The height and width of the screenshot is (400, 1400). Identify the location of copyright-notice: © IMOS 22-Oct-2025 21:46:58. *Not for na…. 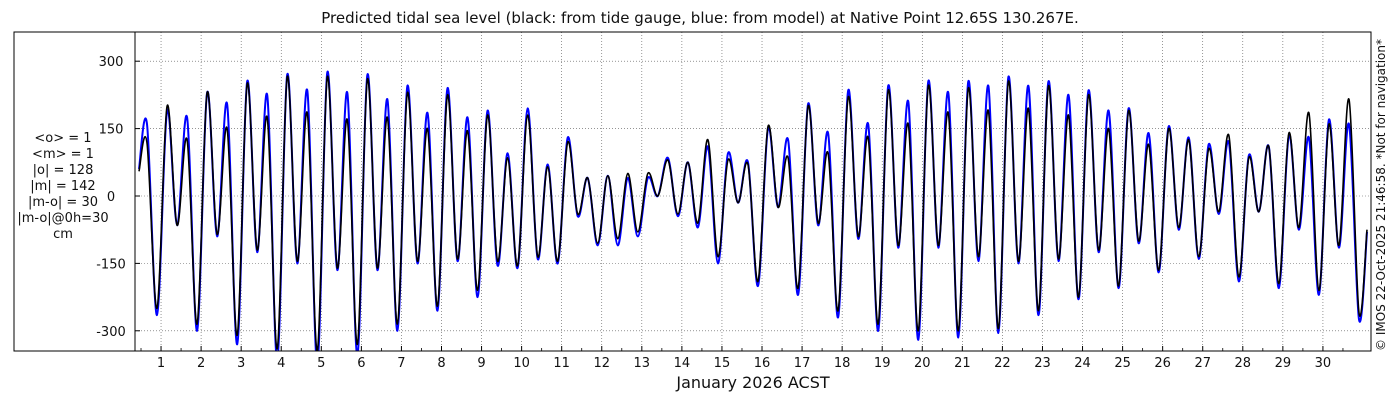
(1381, 195).